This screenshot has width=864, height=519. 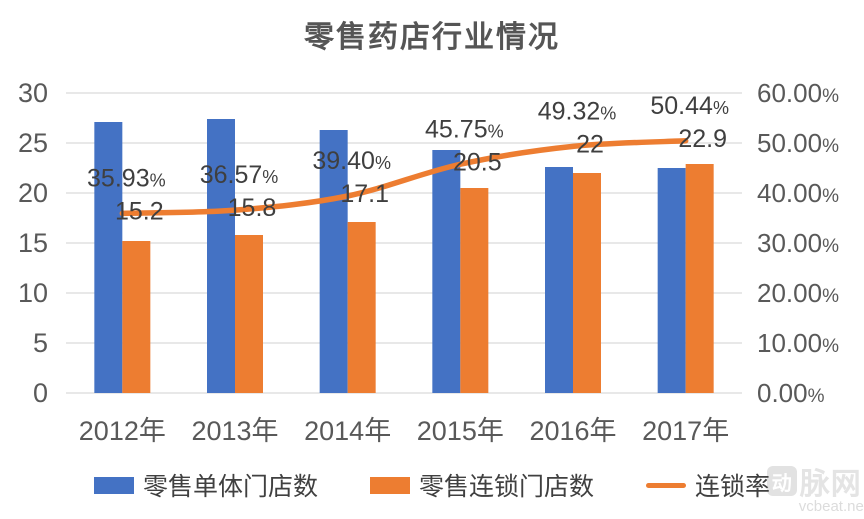 I want to click on x-axis-label: 2014年, so click(x=347, y=431).